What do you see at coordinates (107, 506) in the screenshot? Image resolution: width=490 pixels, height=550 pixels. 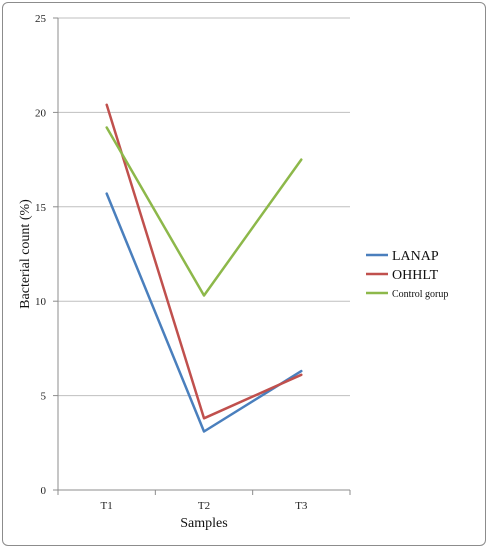 I see `x-tick-label-t1: T1` at bounding box center [107, 506].